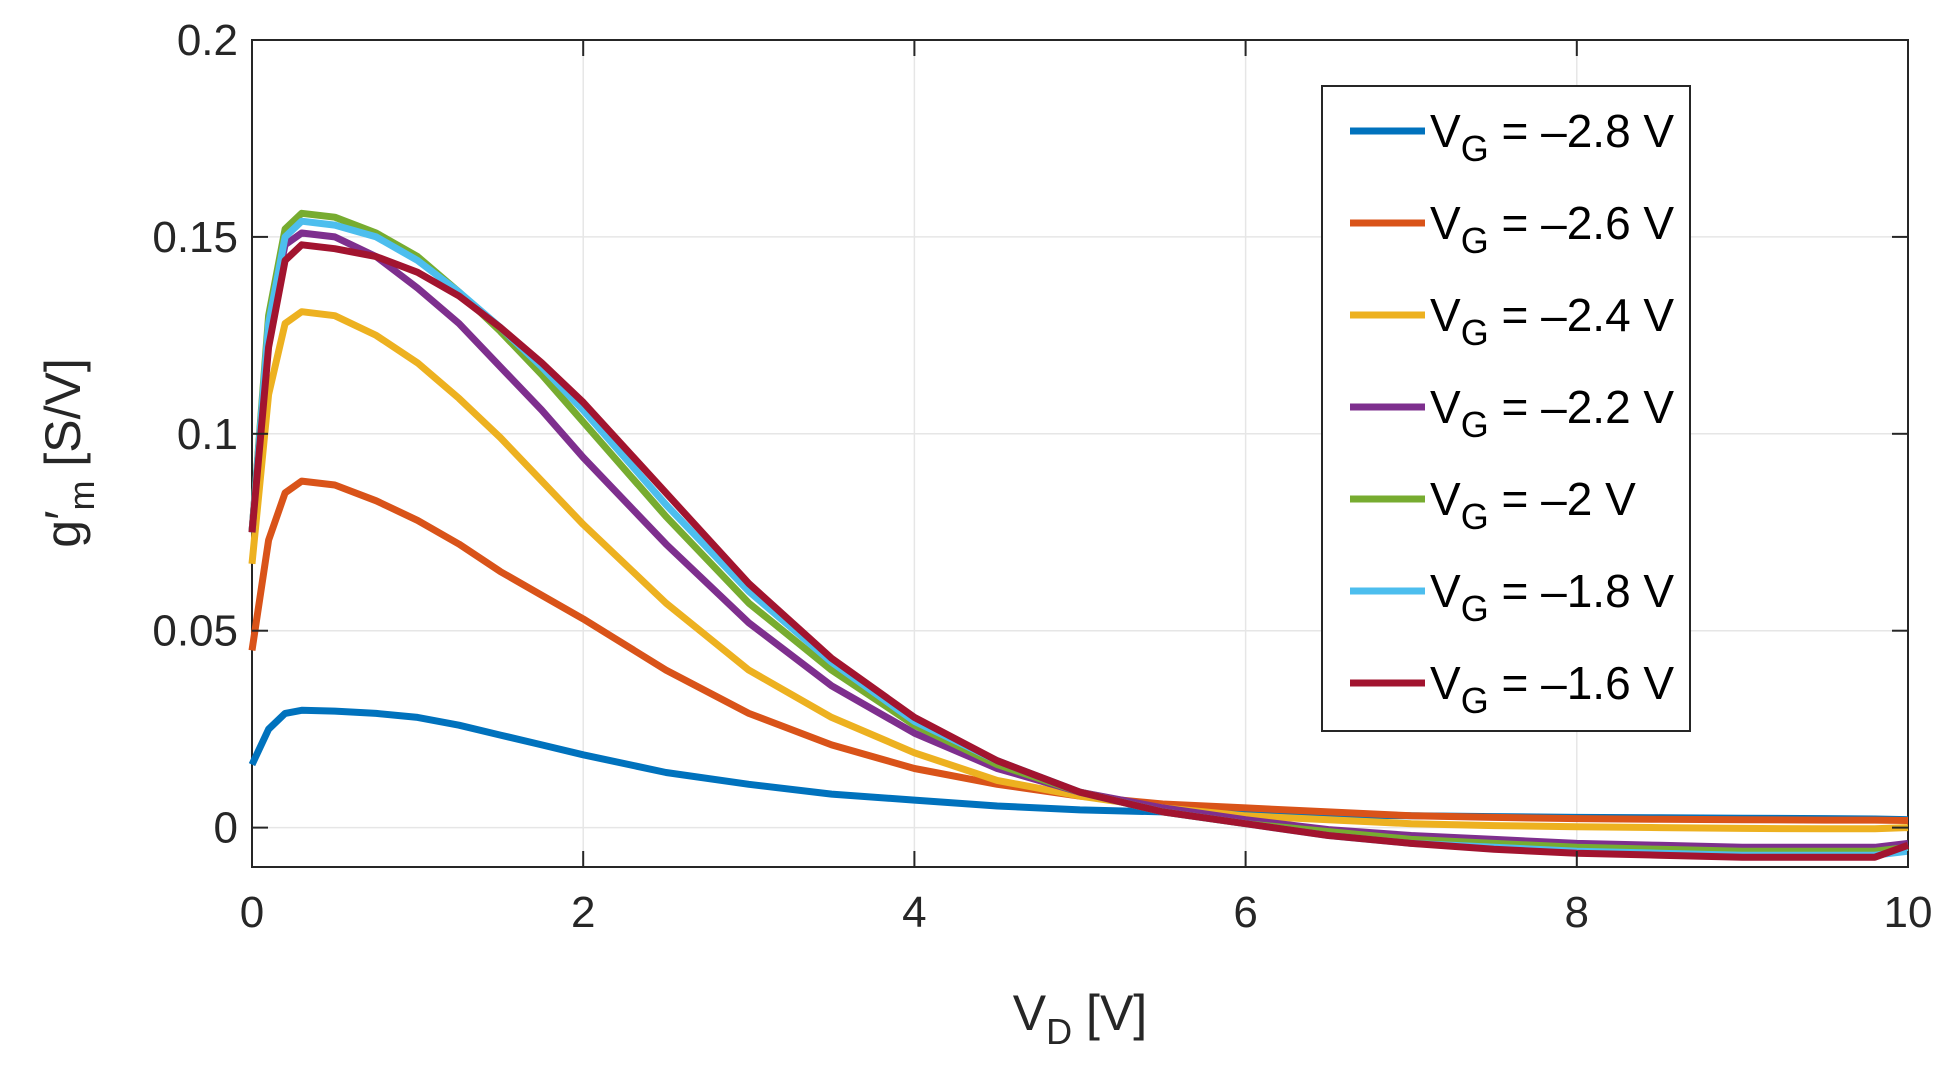 This screenshot has height=1078, width=1949. I want to click on legend-entry: VG = –2 V, so click(1533, 505).